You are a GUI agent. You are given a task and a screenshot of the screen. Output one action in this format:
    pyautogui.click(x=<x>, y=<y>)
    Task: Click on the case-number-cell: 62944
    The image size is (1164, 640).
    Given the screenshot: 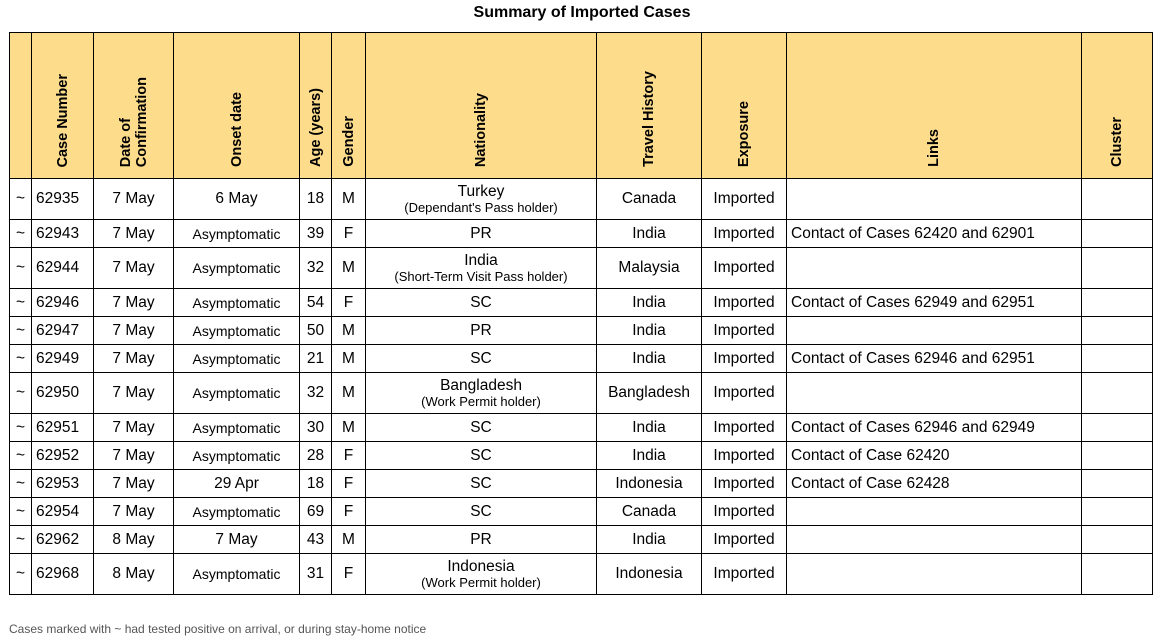 What is the action you would take?
    pyautogui.click(x=62, y=268)
    